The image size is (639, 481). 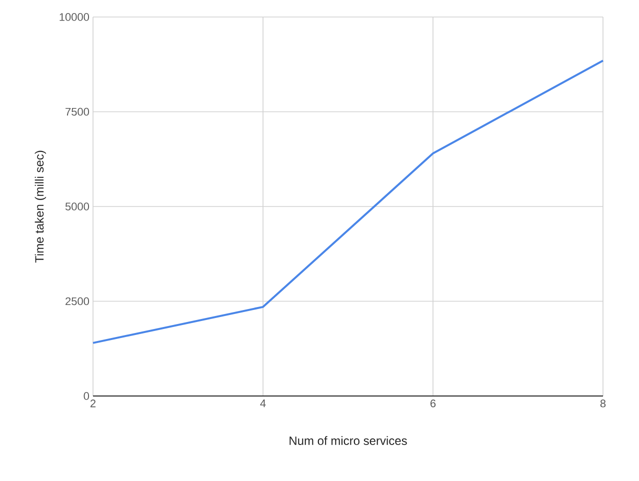 What do you see at coordinates (87, 396) in the screenshot?
I see `y-tick-label: 0` at bounding box center [87, 396].